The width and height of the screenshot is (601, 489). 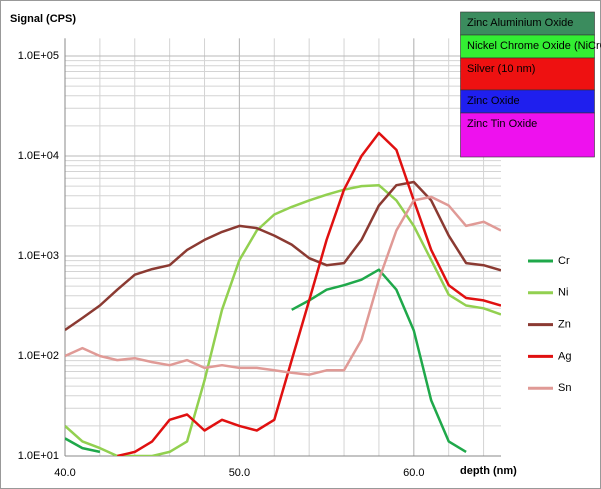 I want to click on y-tick-label: 1.0E+05, so click(x=38, y=56).